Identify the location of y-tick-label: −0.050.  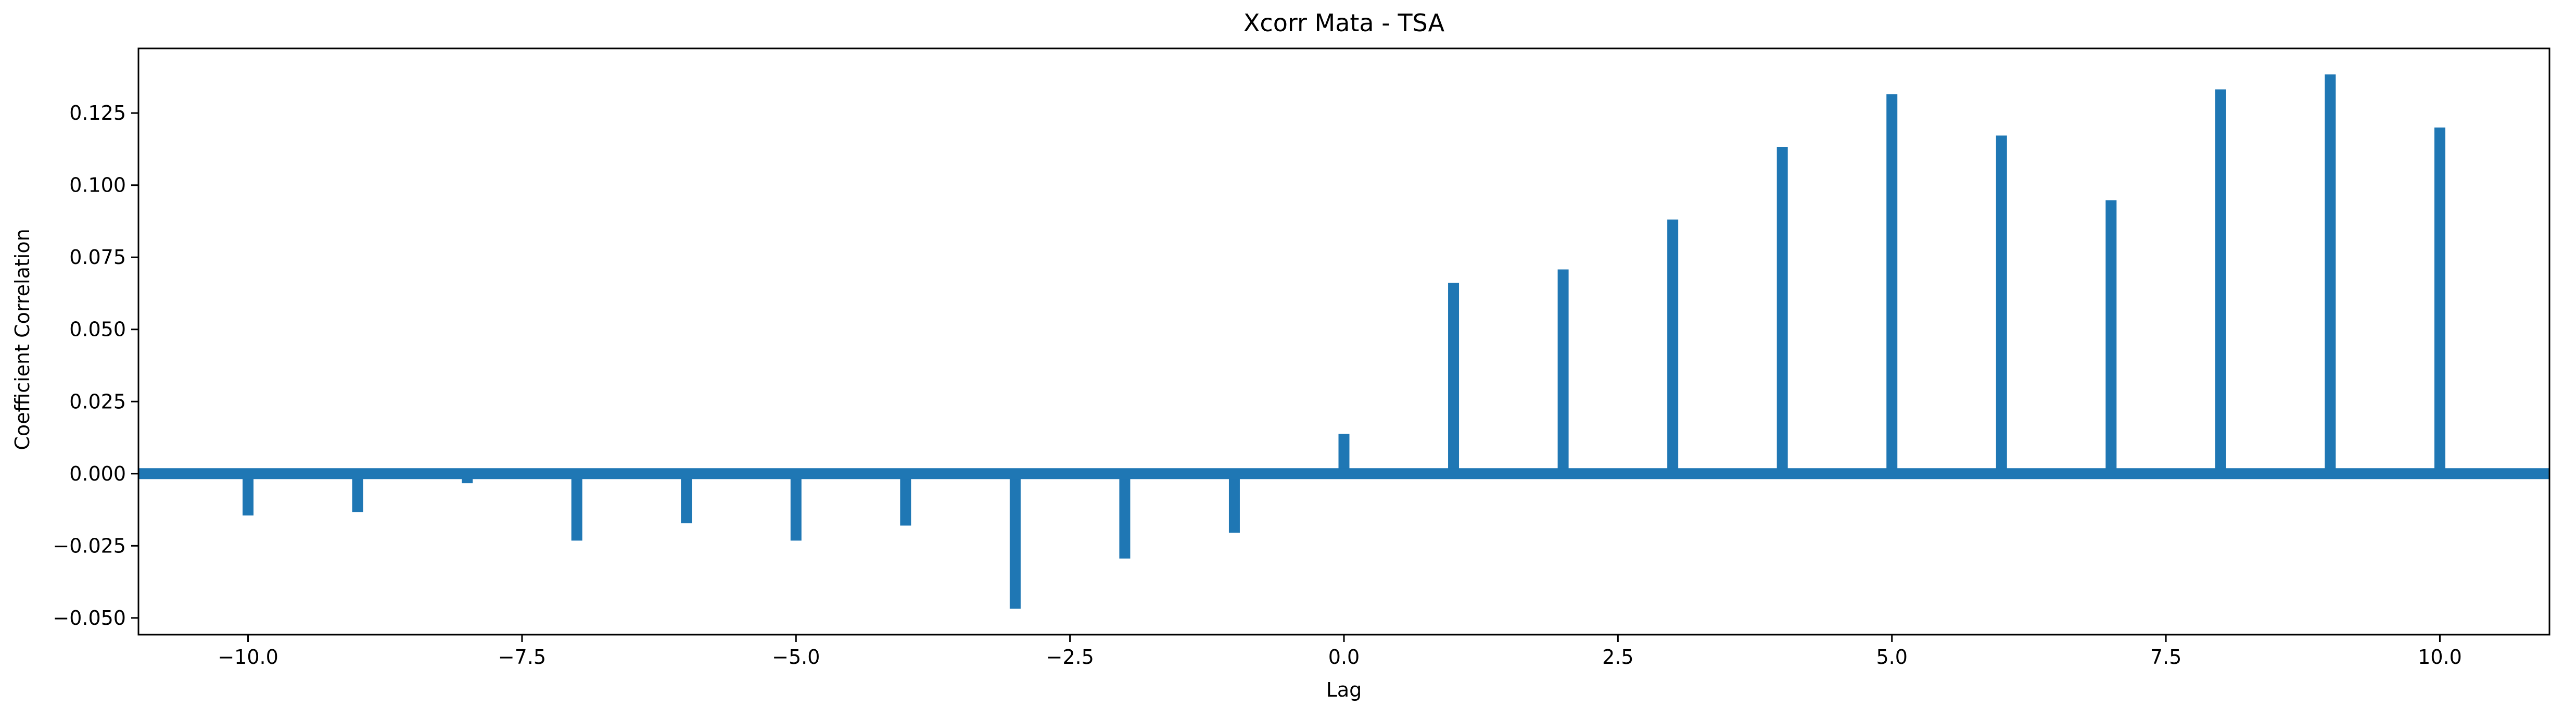
(89, 618).